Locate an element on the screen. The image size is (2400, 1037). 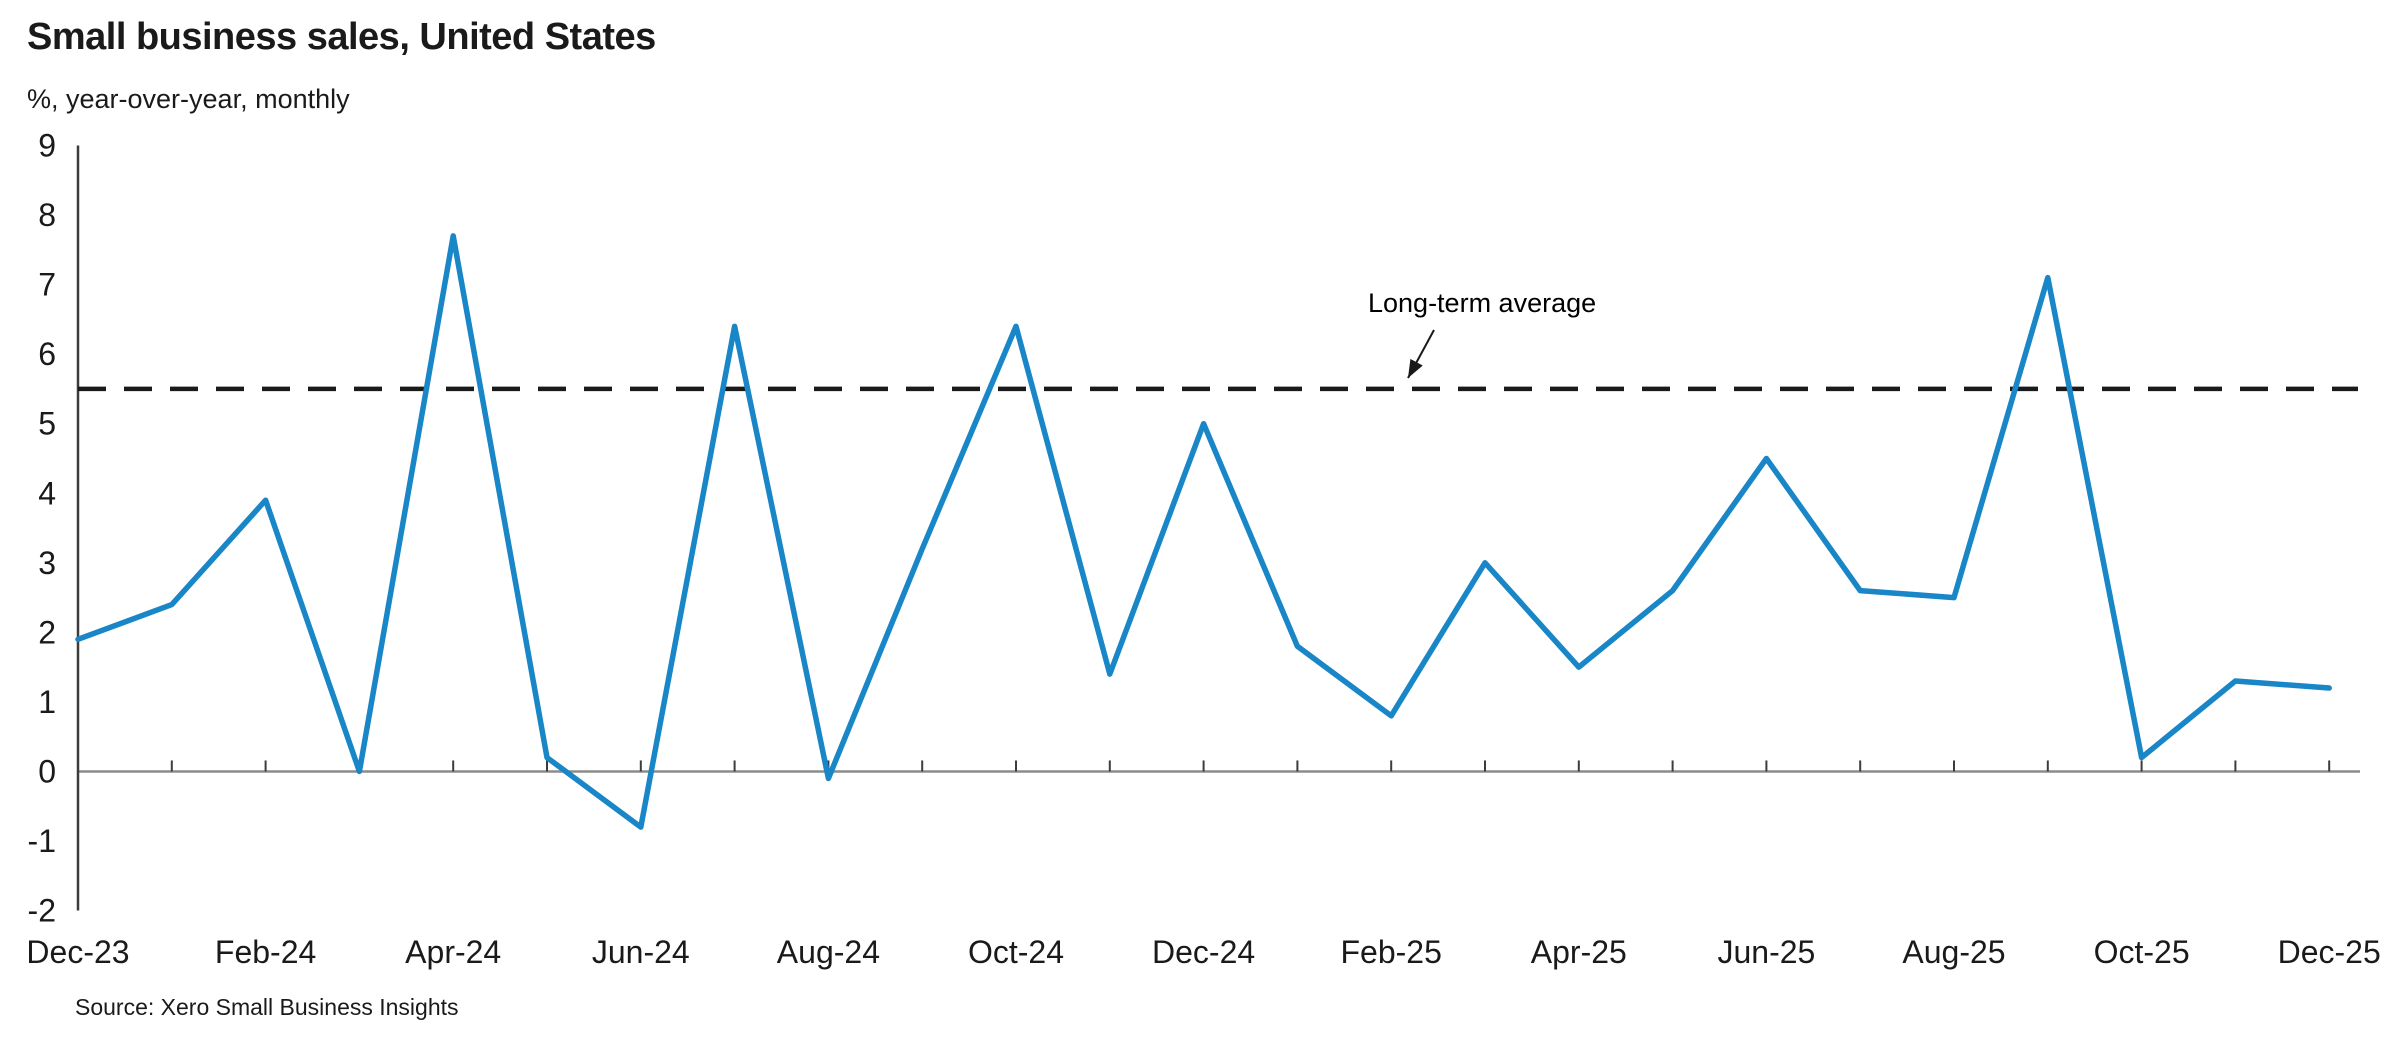
x-tick-label: Oct-24 is located at coordinates (1016, 952).